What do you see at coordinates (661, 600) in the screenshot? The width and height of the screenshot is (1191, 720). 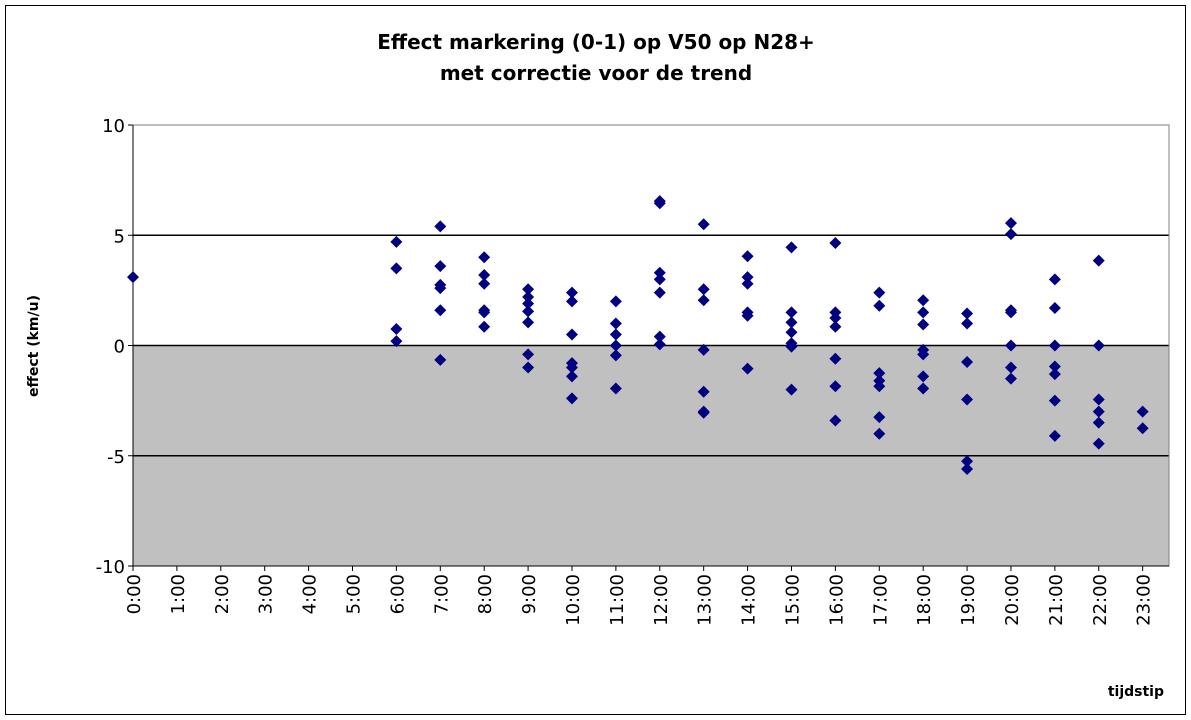 I see `x-tick-label: 12:00` at bounding box center [661, 600].